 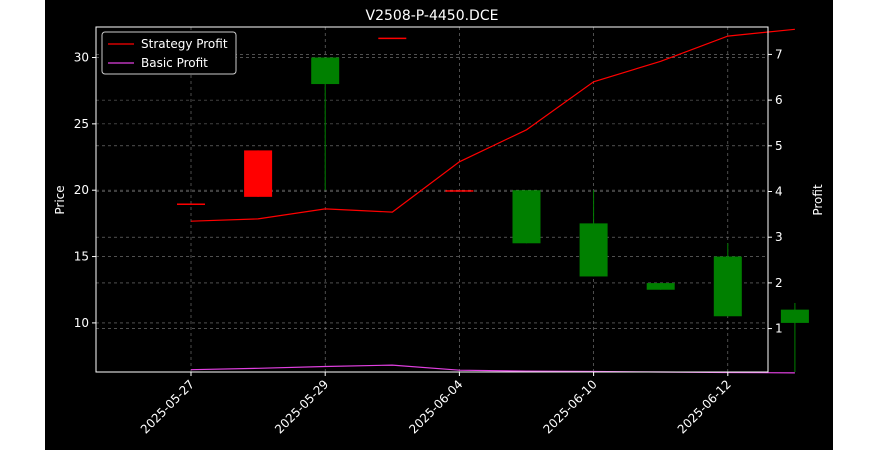 What do you see at coordinates (779, 192) in the screenshot?
I see `y2-tick-label: 4` at bounding box center [779, 192].